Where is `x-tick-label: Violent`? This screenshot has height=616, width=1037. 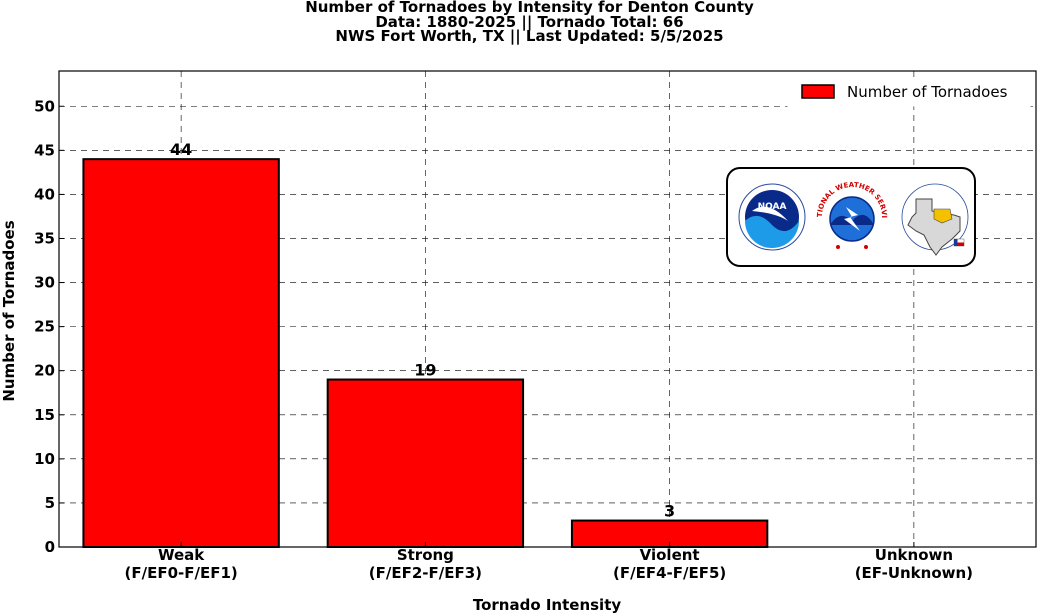
x-tick-label: Violent is located at coordinates (670, 555).